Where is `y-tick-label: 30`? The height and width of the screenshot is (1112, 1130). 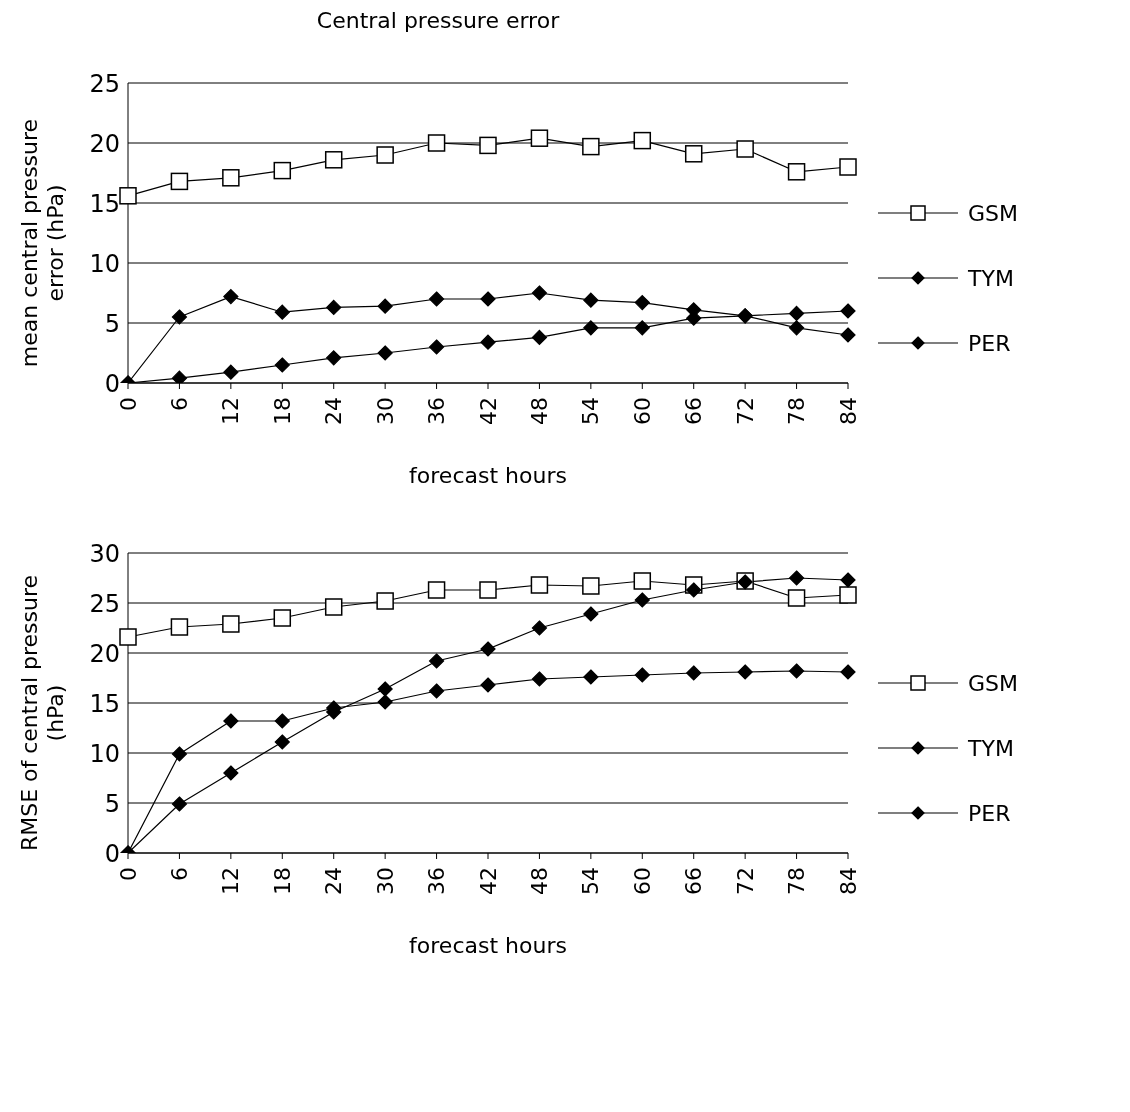 y-tick-label: 30 is located at coordinates (104, 553).